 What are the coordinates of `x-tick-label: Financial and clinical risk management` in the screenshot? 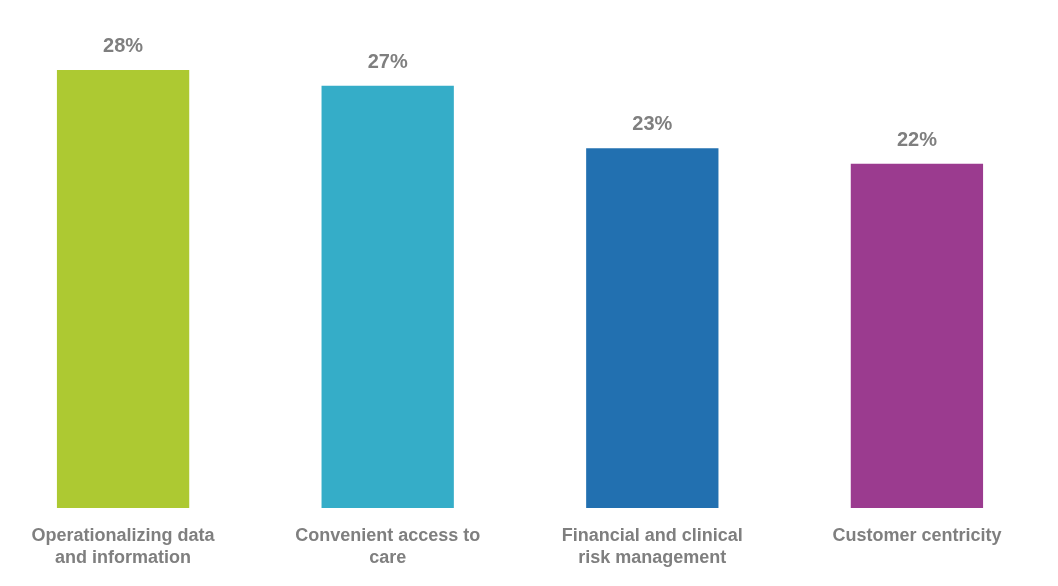 It's located at (652, 545).